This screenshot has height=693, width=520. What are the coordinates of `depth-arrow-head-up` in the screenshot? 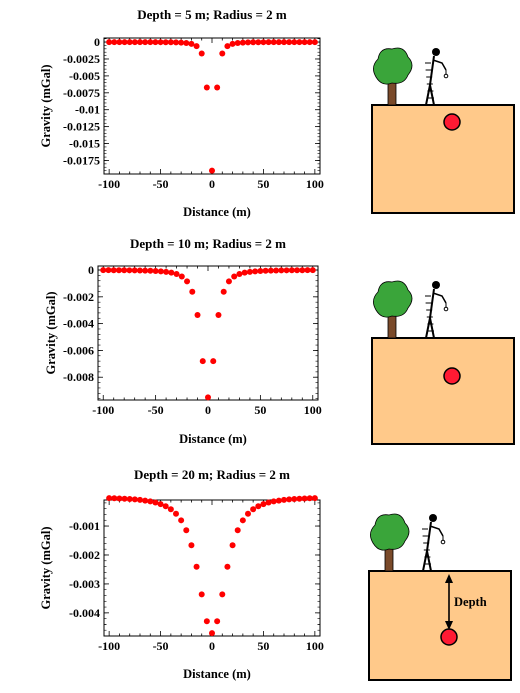 It's located at (449, 578).